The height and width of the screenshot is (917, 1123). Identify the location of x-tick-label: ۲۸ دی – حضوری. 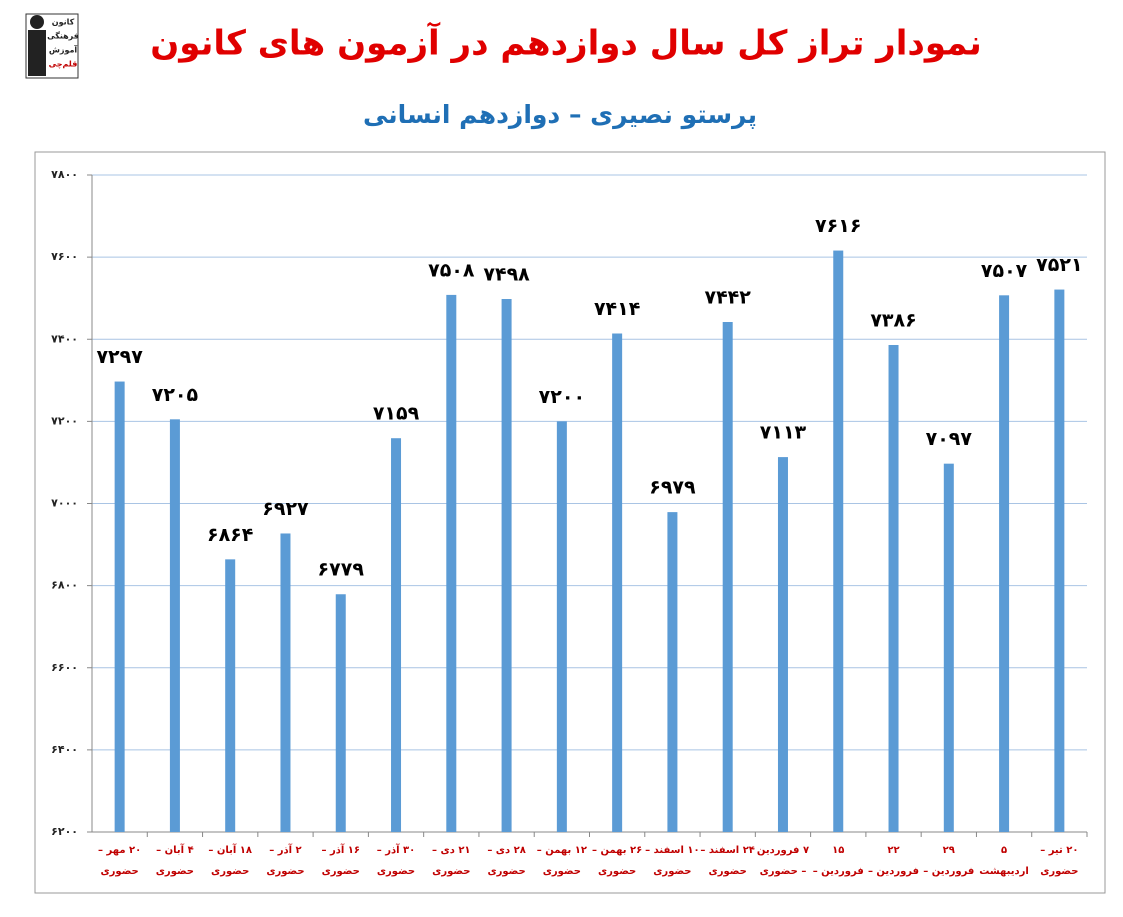
(506, 861).